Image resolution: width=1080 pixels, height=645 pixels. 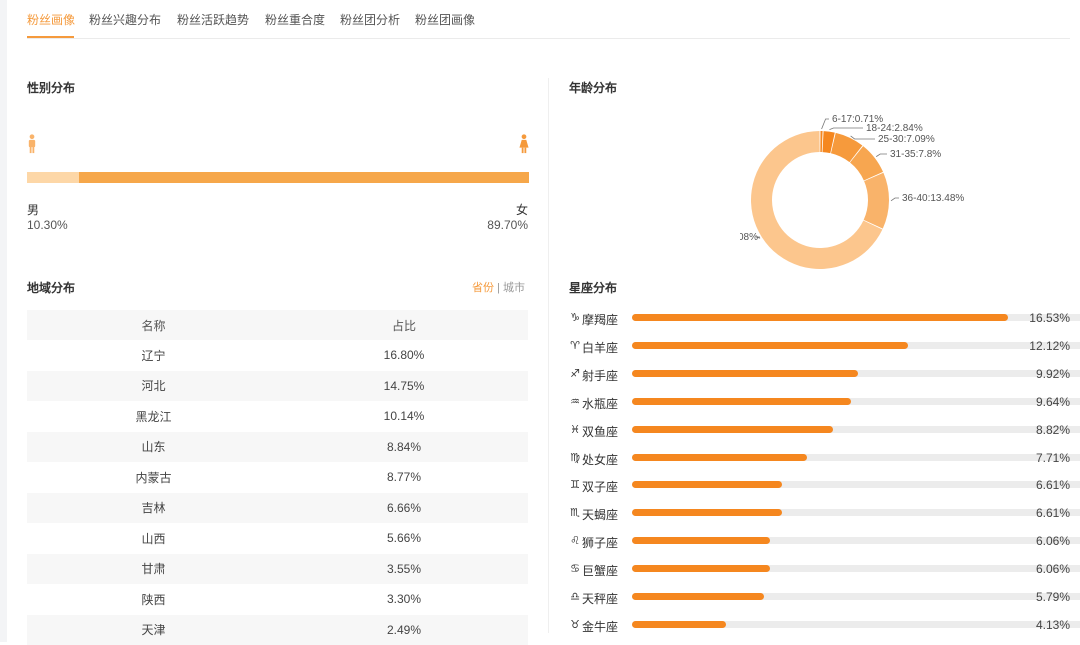 I want to click on region-name-cell: 山东, so click(x=153, y=447).